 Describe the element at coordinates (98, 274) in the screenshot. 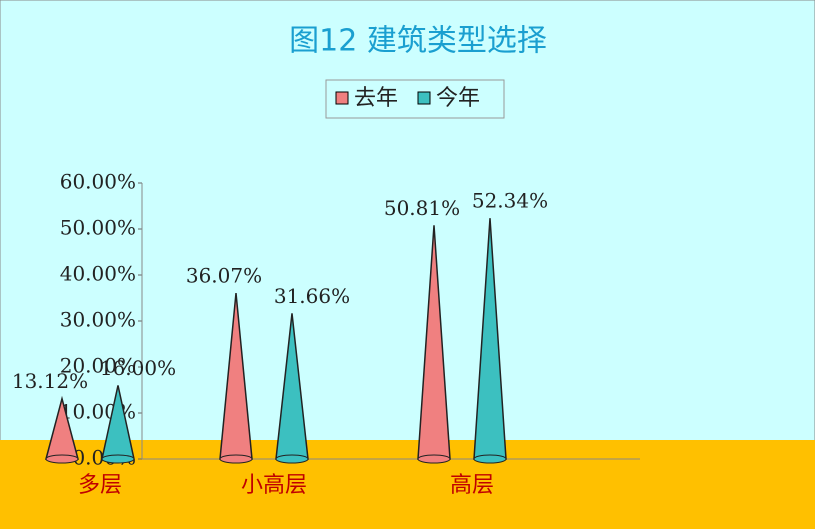

I see `y-tick-label: 40.00%` at that location.